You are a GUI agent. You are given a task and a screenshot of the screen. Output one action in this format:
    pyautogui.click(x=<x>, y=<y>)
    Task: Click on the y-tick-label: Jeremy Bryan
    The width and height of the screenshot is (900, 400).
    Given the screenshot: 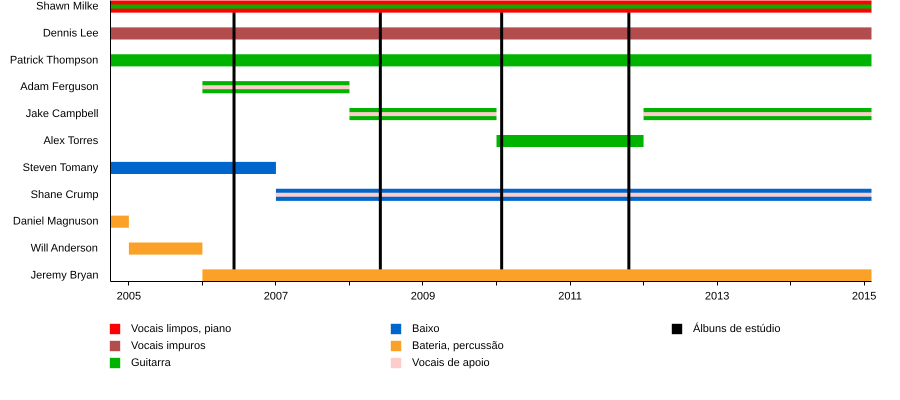 What is the action you would take?
    pyautogui.click(x=64, y=275)
    